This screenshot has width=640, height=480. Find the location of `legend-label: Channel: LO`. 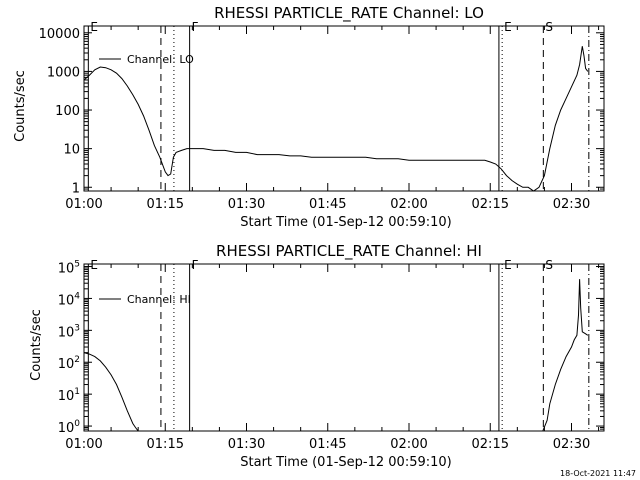

legend-label: Channel: LO is located at coordinates (160, 59).